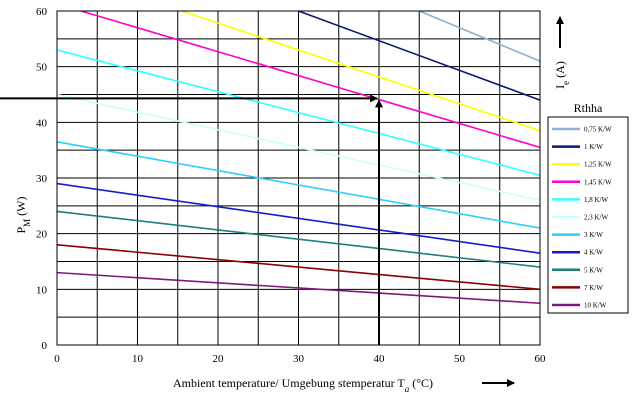 The height and width of the screenshot is (396, 632). I want to click on y2-axis-title-main: I, so click(560, 87).